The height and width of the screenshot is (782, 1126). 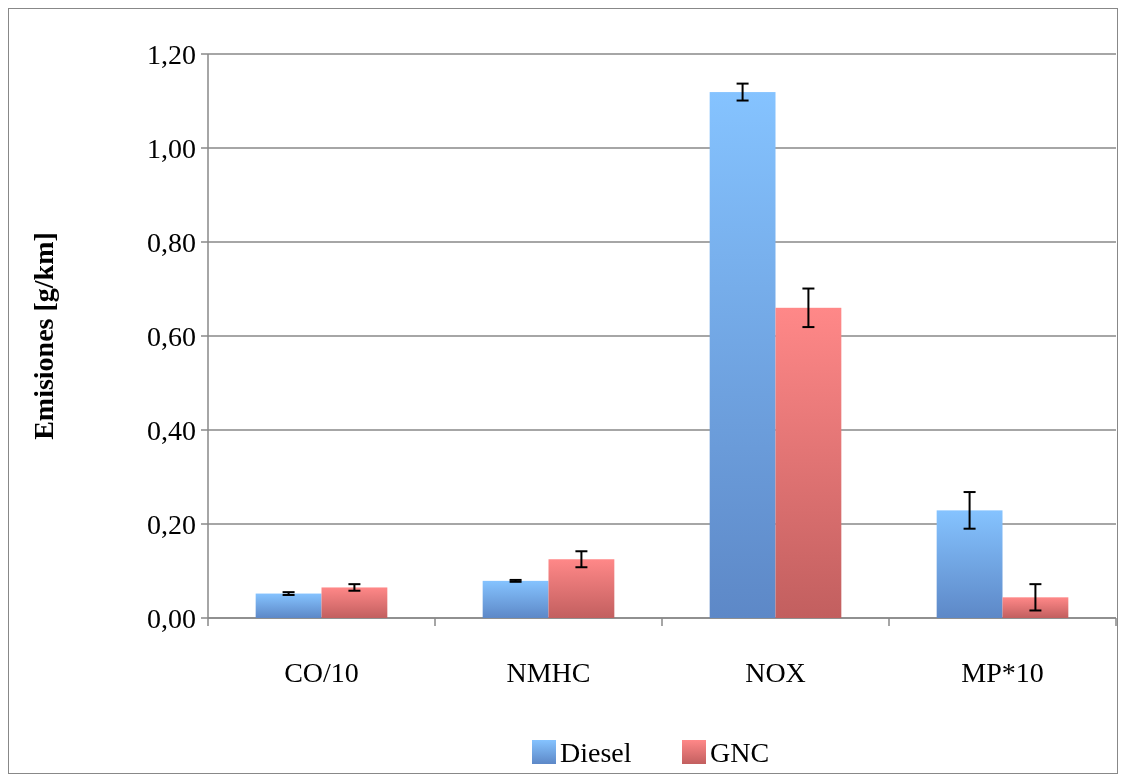 I want to click on x-tick-label: NMHC, so click(x=548, y=672).